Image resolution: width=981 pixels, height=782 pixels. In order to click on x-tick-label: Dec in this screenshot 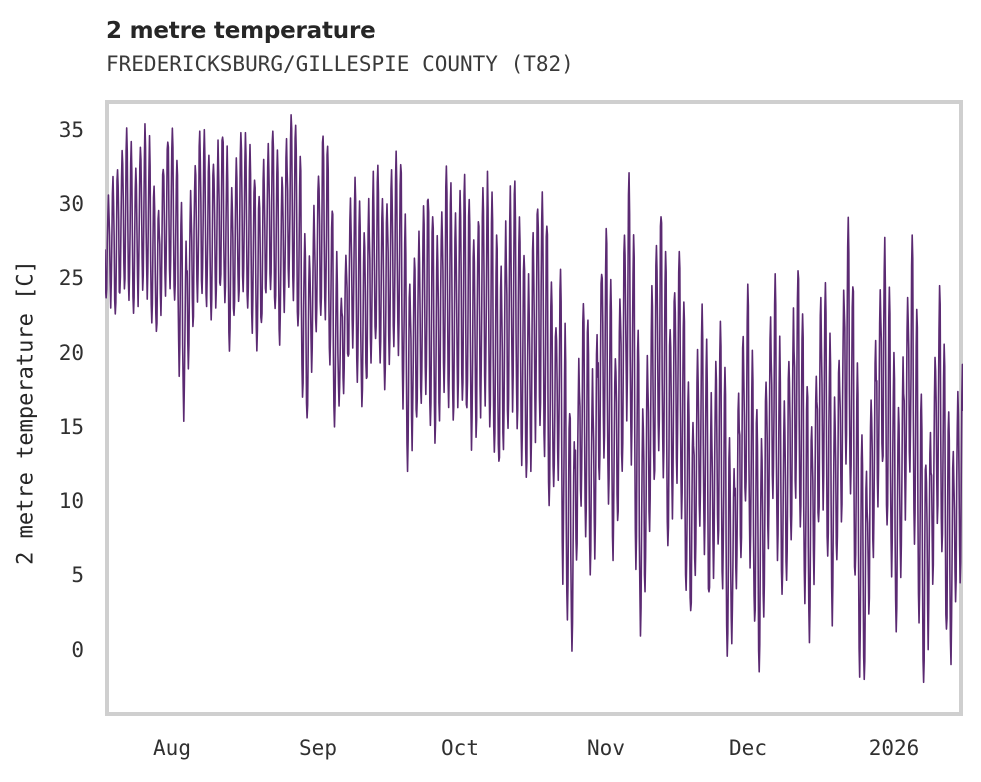, I will do `click(748, 748)`.